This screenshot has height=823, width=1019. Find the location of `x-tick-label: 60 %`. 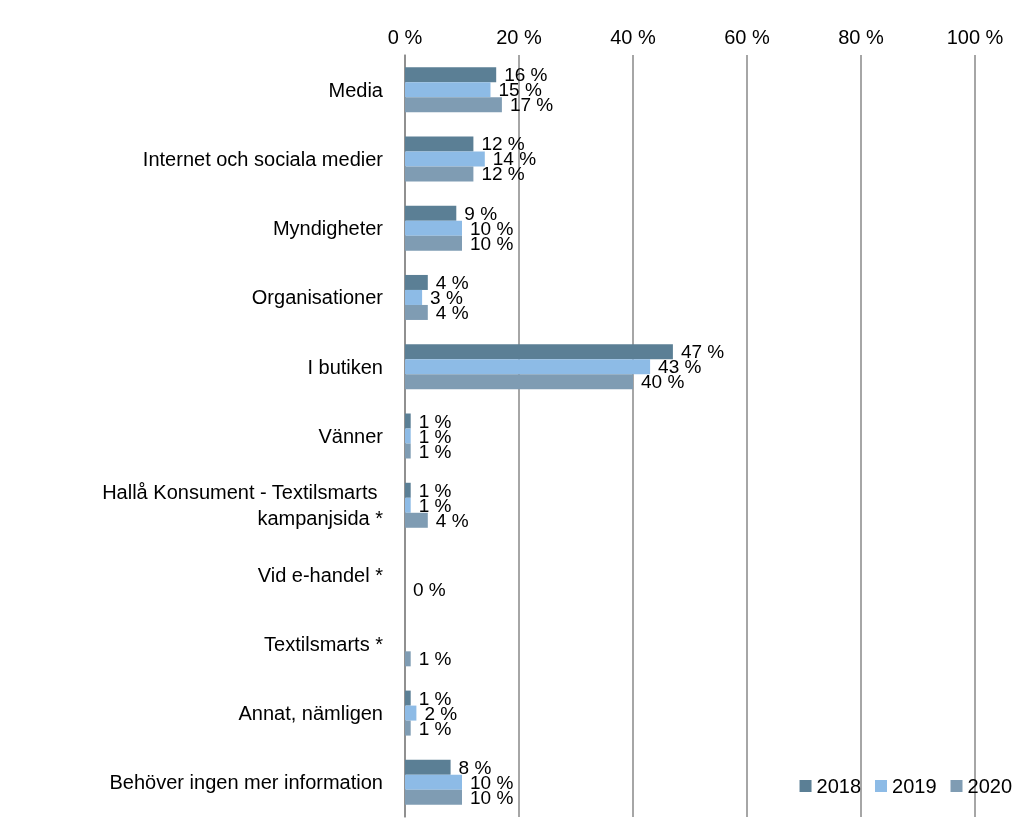

x-tick-label: 60 % is located at coordinates (747, 37).